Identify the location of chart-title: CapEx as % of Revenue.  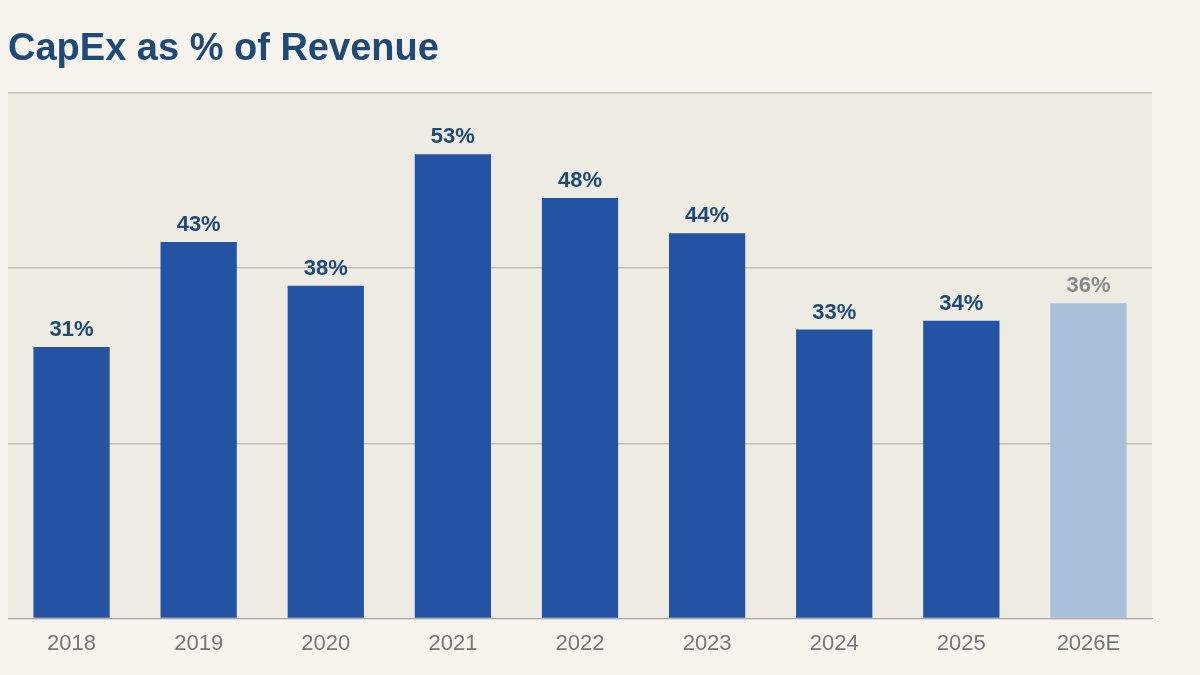
(223, 47).